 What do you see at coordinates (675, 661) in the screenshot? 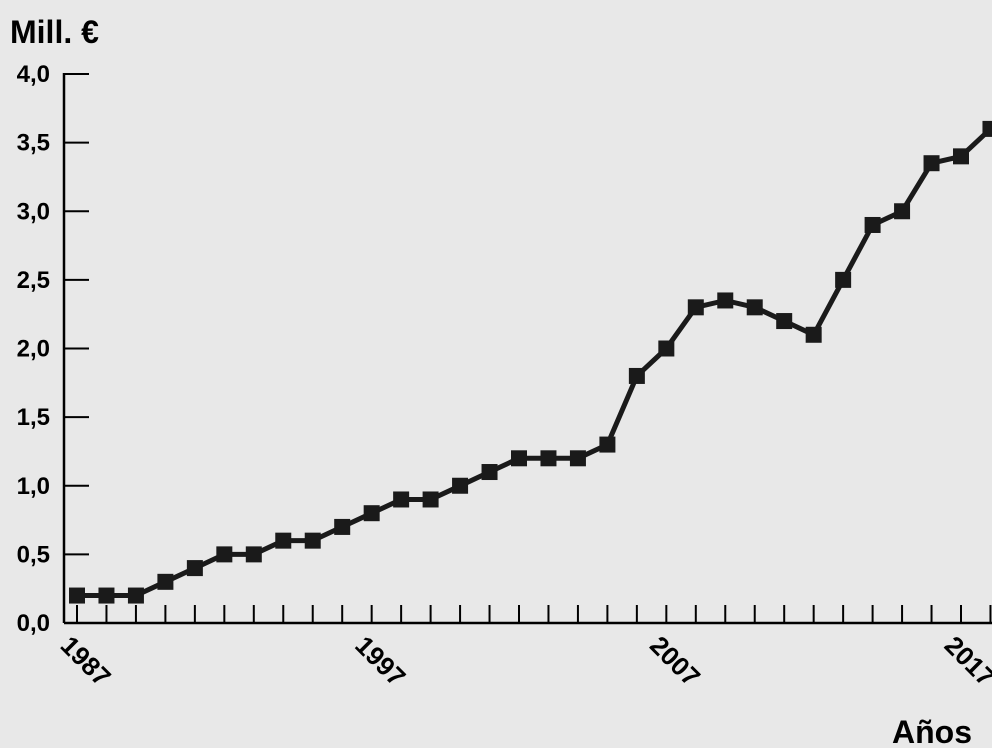
I see `x-tick-label: 2007` at bounding box center [675, 661].